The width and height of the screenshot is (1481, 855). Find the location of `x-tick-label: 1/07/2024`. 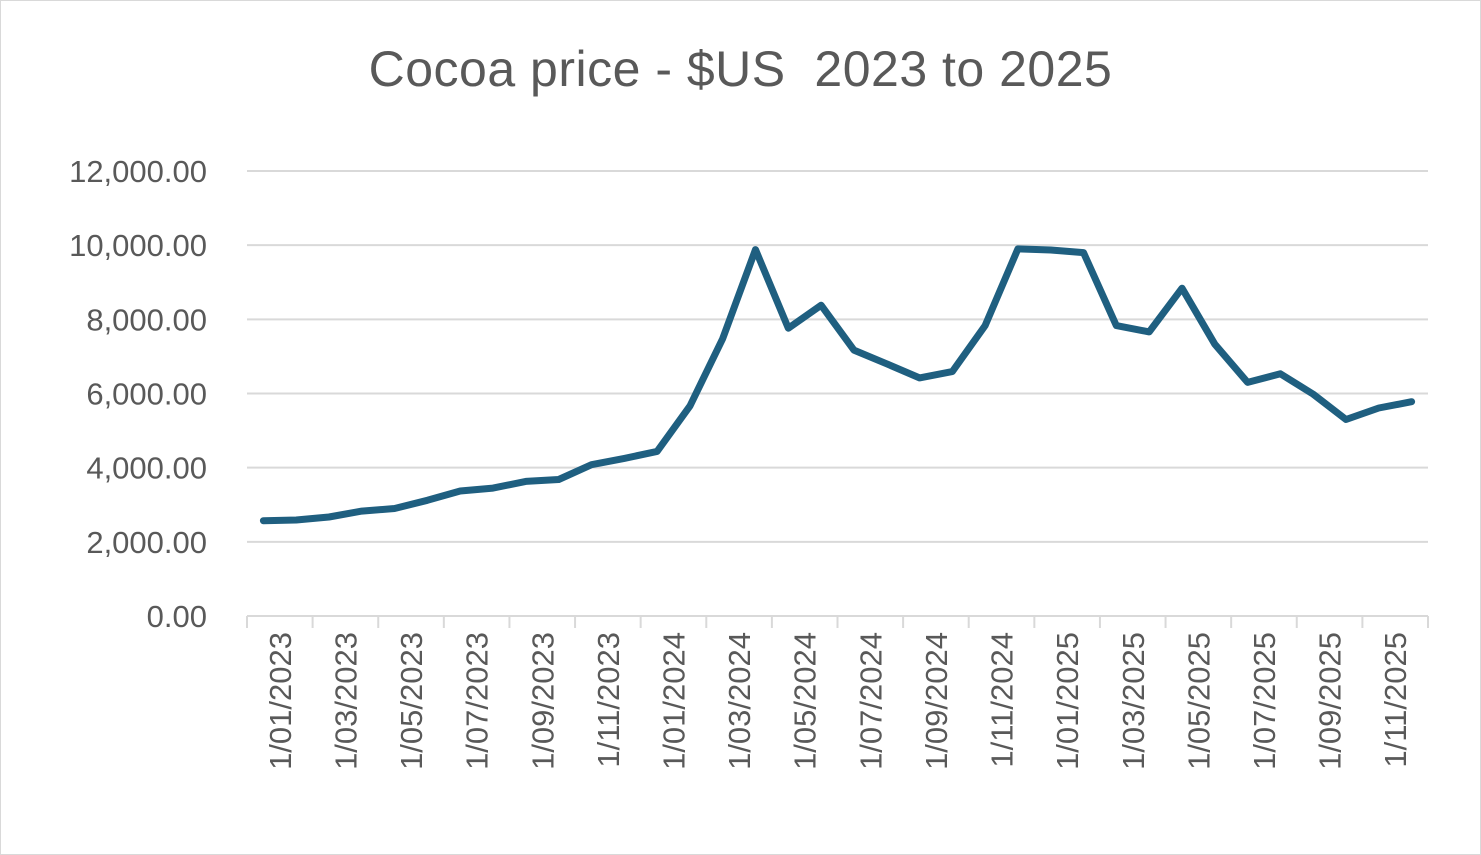

x-tick-label: 1/07/2024 is located at coordinates (870, 701).